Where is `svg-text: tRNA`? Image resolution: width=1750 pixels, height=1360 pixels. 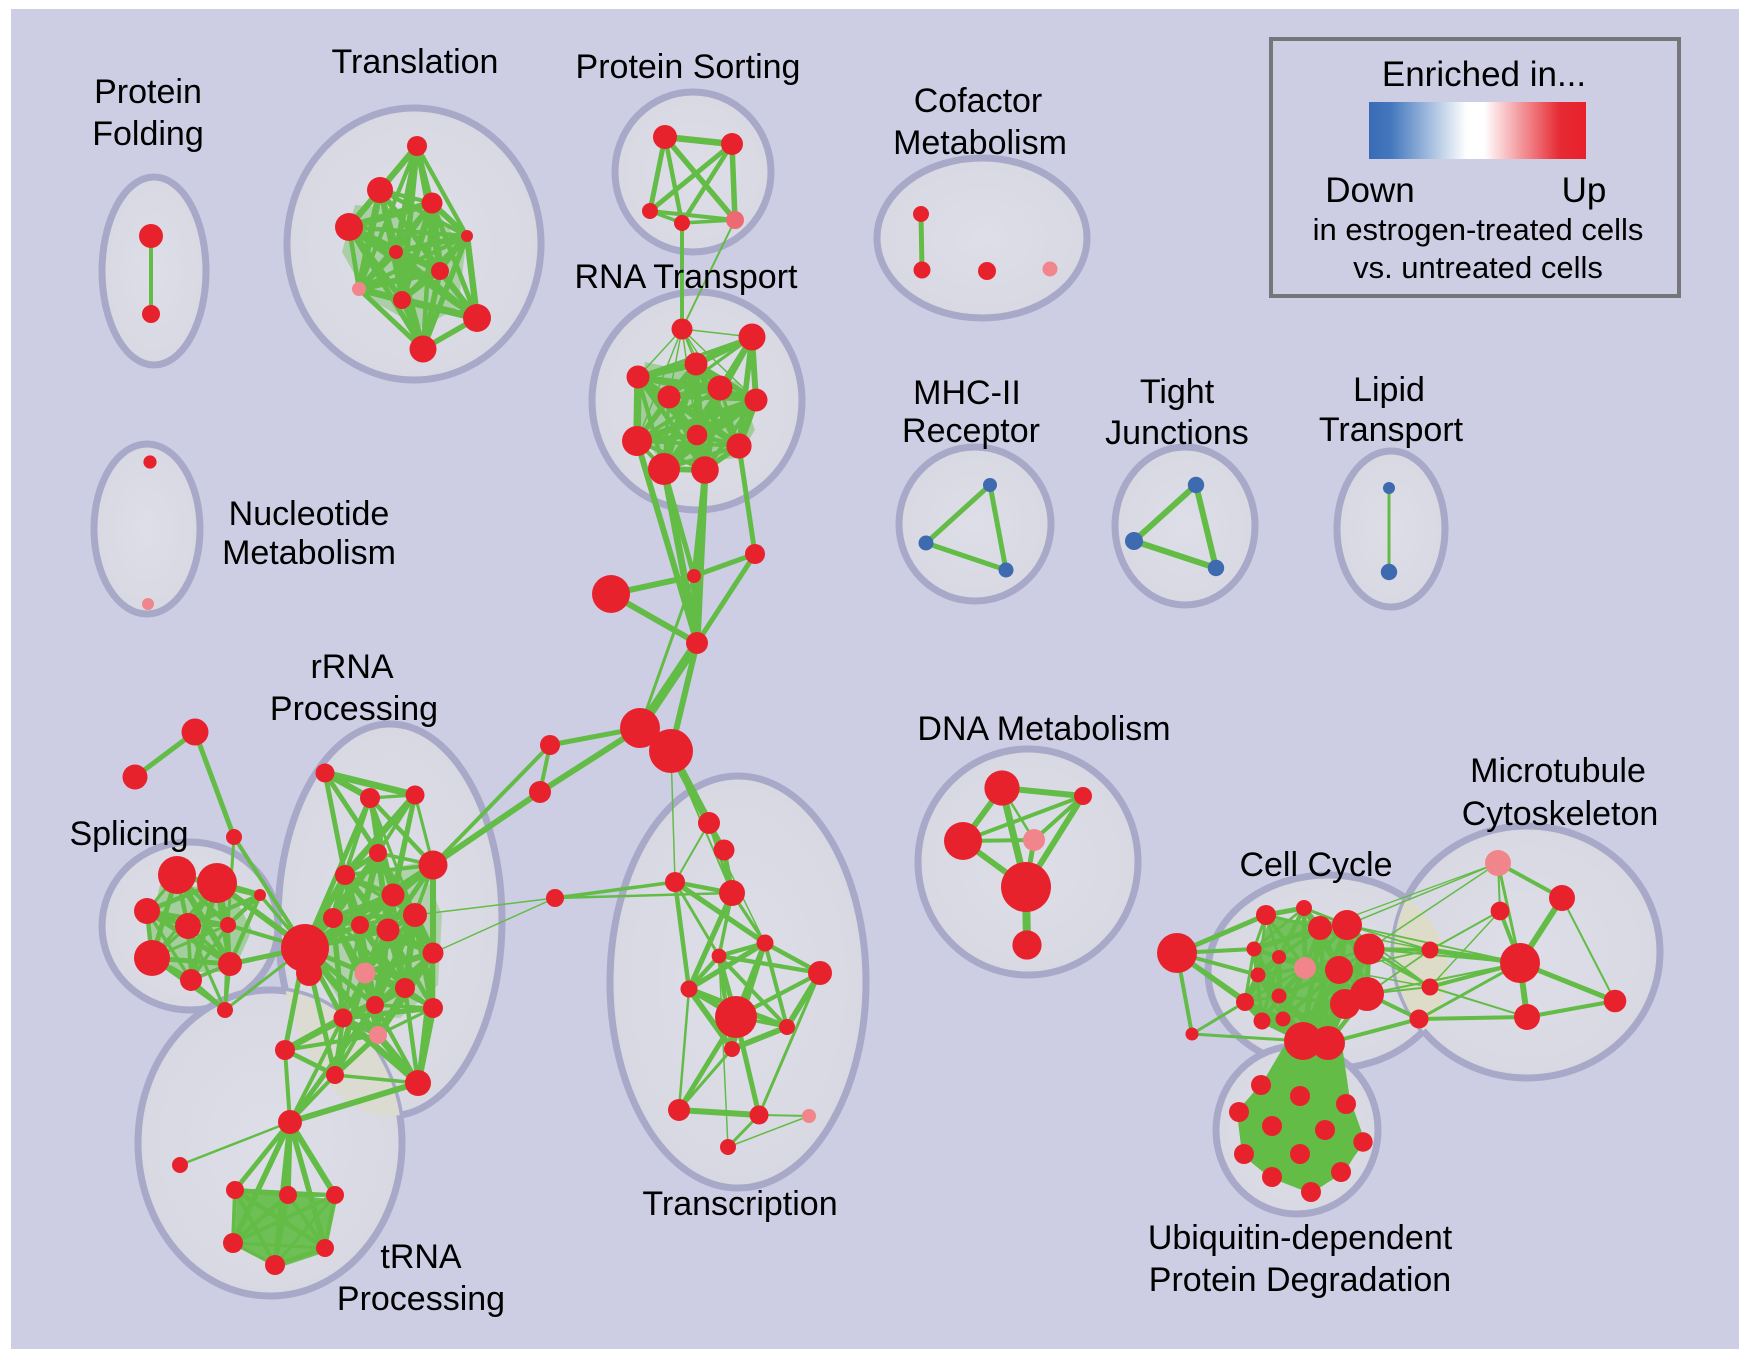
svg-text: tRNA is located at coordinates (421, 1257).